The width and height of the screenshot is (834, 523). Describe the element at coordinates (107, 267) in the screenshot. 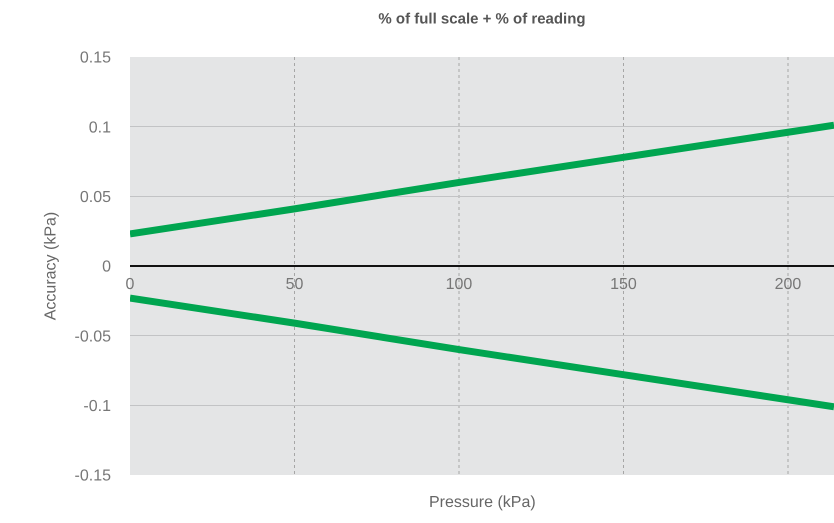

I see `y-tick-label: 0` at that location.